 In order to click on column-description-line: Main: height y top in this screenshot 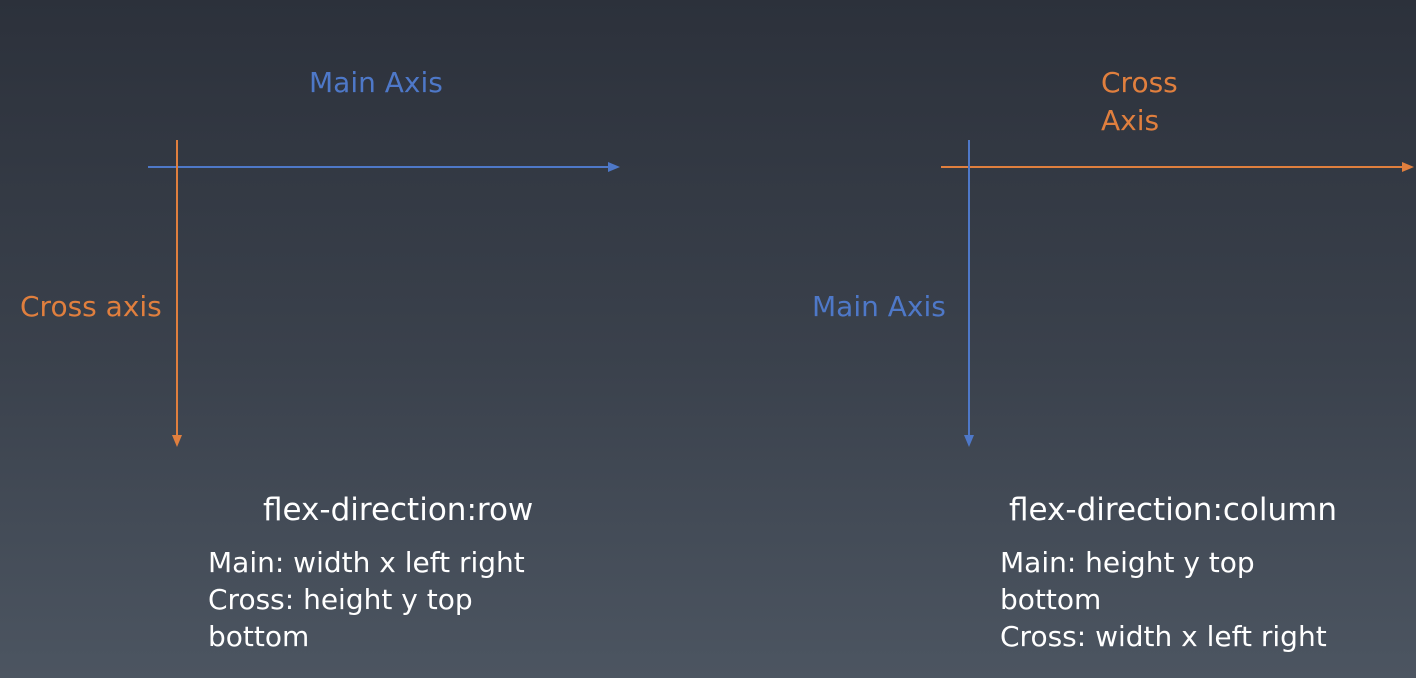, I will do `click(1127, 562)`.